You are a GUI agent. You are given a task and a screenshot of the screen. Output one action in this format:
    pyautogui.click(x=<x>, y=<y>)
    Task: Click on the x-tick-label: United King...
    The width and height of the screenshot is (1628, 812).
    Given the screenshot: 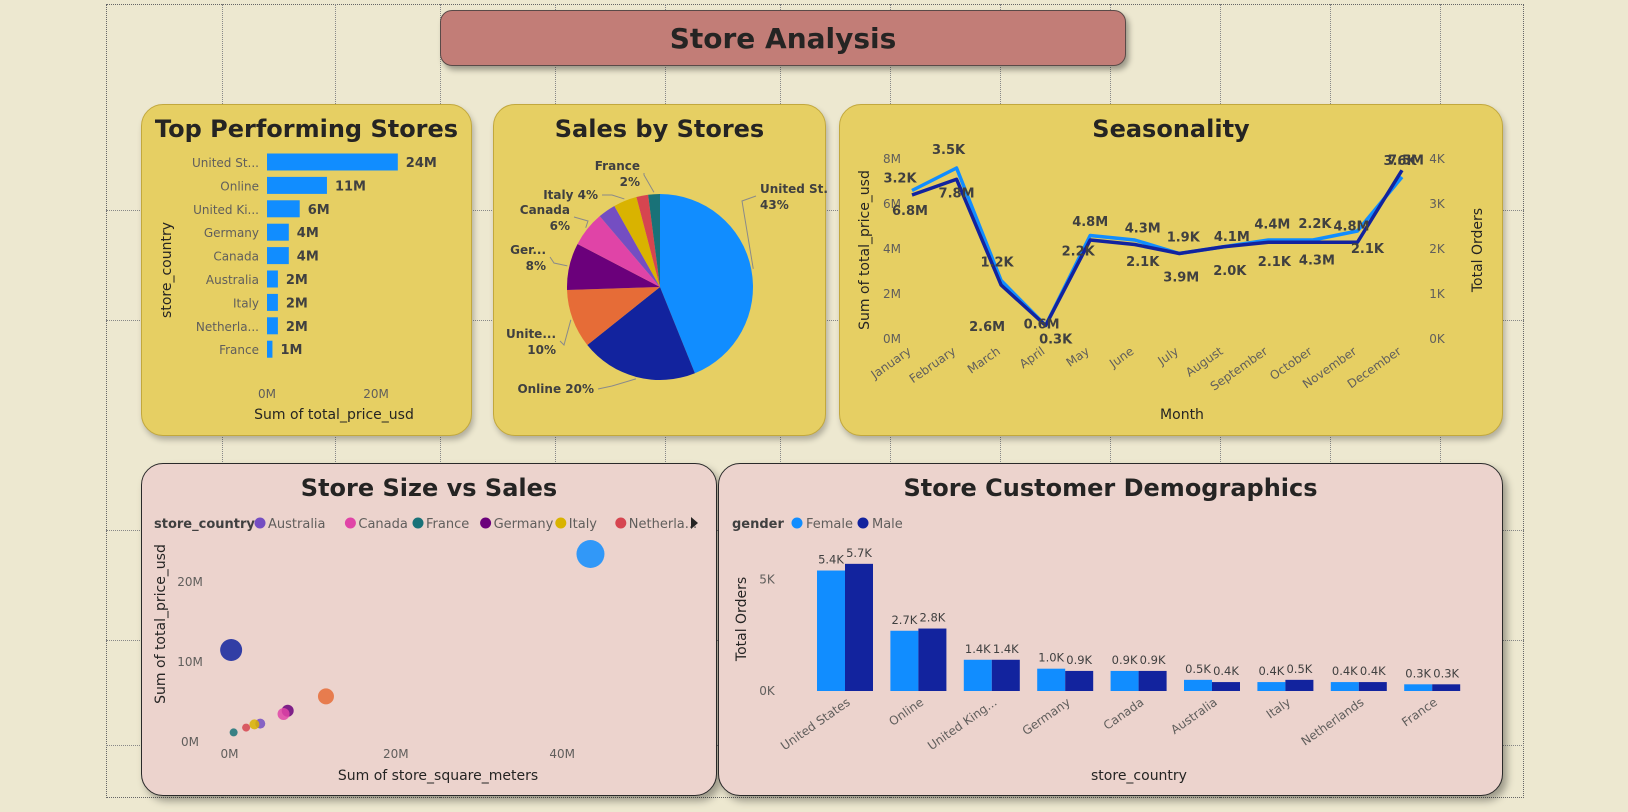 What is the action you would take?
    pyautogui.click(x=962, y=724)
    